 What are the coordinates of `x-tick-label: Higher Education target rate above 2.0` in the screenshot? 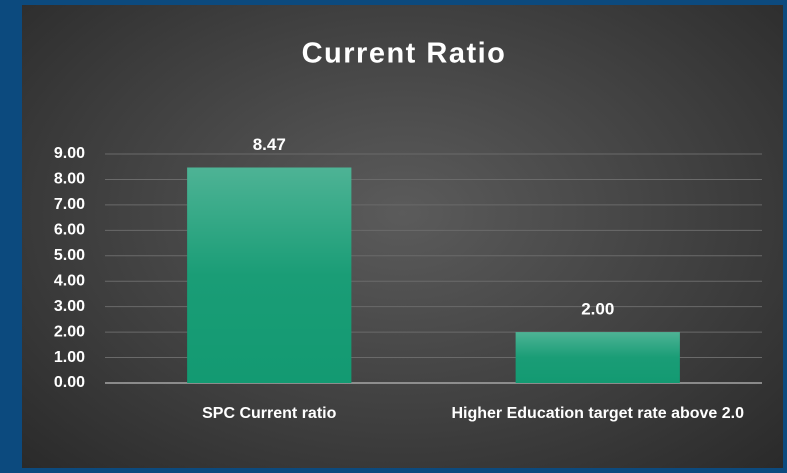 It's located at (598, 413).